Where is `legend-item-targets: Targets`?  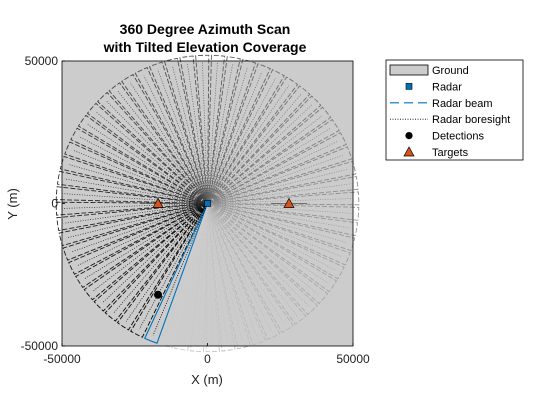 legend-item-targets: Targets is located at coordinates (436, 152).